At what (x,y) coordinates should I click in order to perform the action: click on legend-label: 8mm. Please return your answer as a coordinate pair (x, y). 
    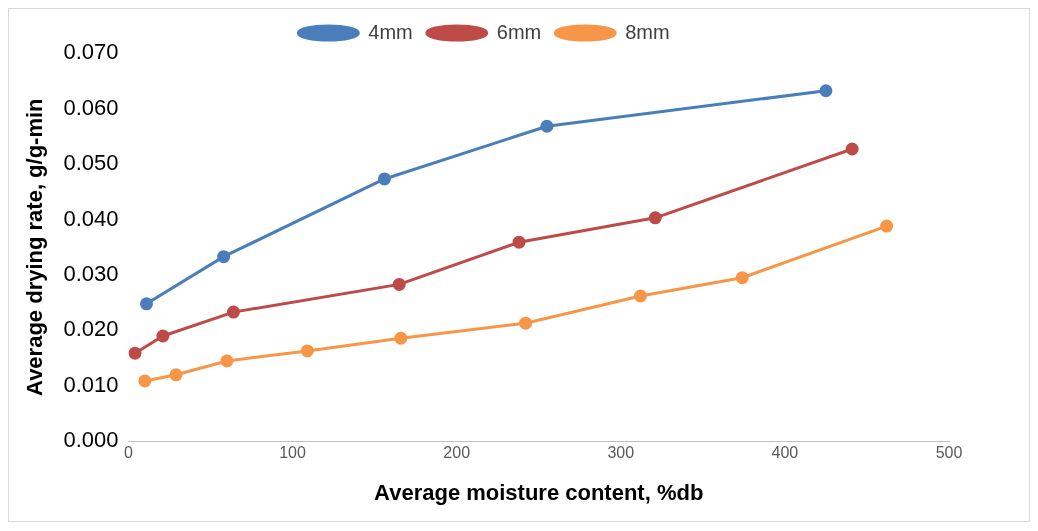
    Looking at the image, I should click on (647, 31).